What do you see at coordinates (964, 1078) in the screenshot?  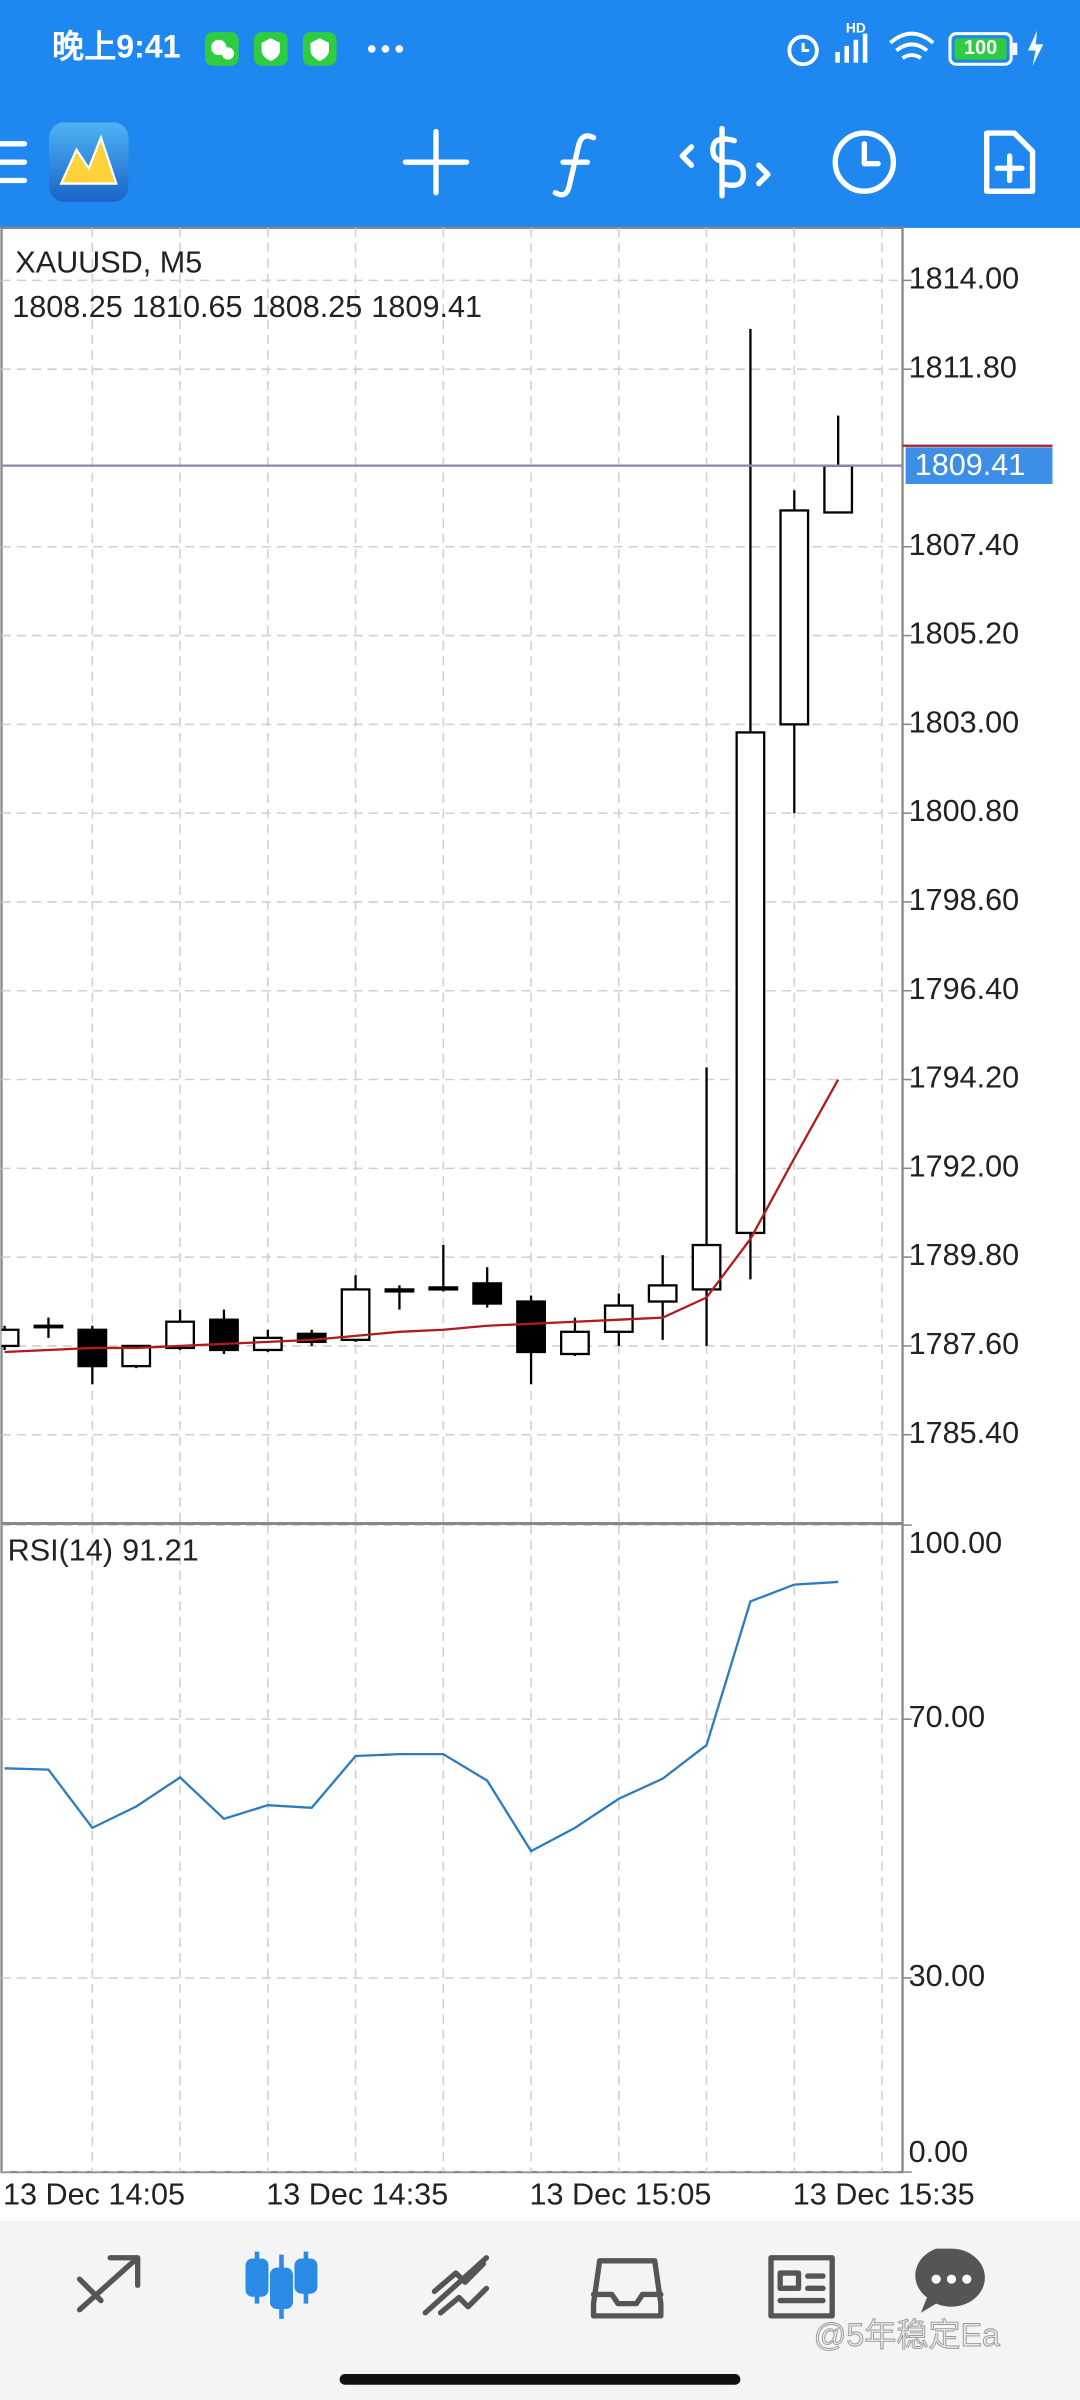 I see `y-tick-label: 1794.20` at bounding box center [964, 1078].